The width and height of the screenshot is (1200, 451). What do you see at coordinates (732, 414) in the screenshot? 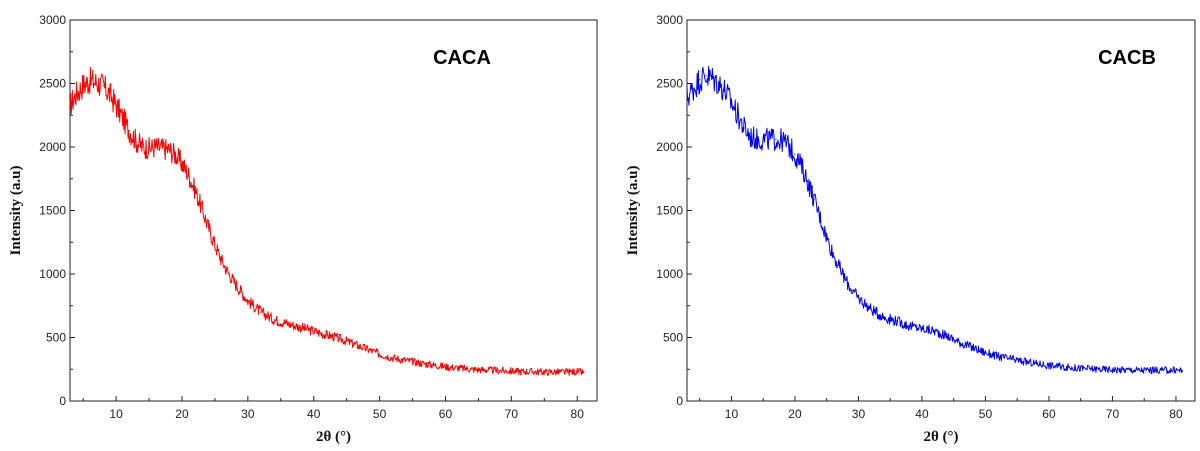
I see `x-tick-label: 10` at bounding box center [732, 414].